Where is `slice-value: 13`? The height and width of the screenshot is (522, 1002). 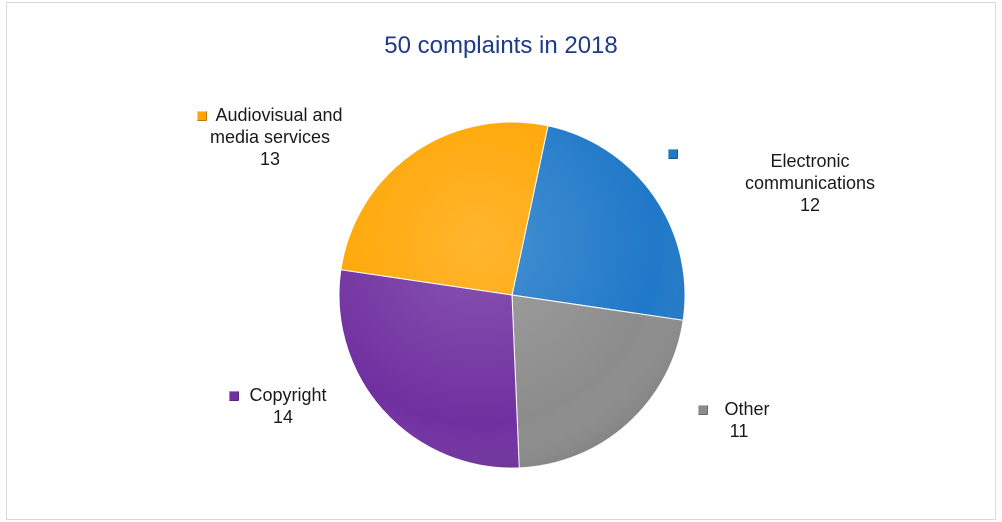 slice-value: 13 is located at coordinates (270, 159).